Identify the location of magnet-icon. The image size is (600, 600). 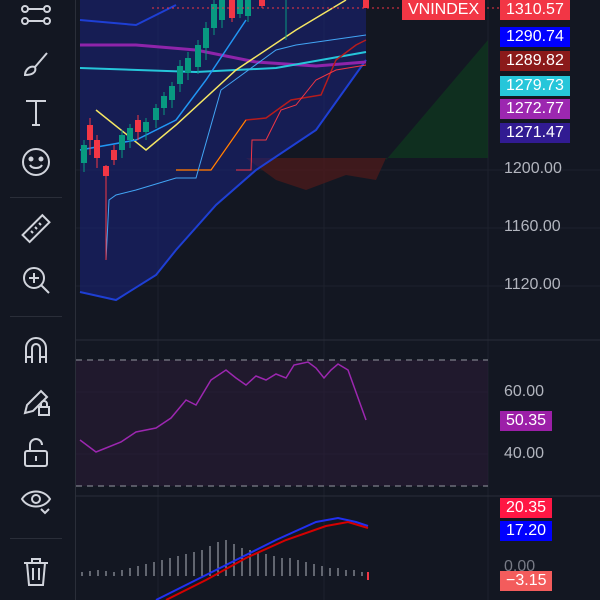
(36, 350).